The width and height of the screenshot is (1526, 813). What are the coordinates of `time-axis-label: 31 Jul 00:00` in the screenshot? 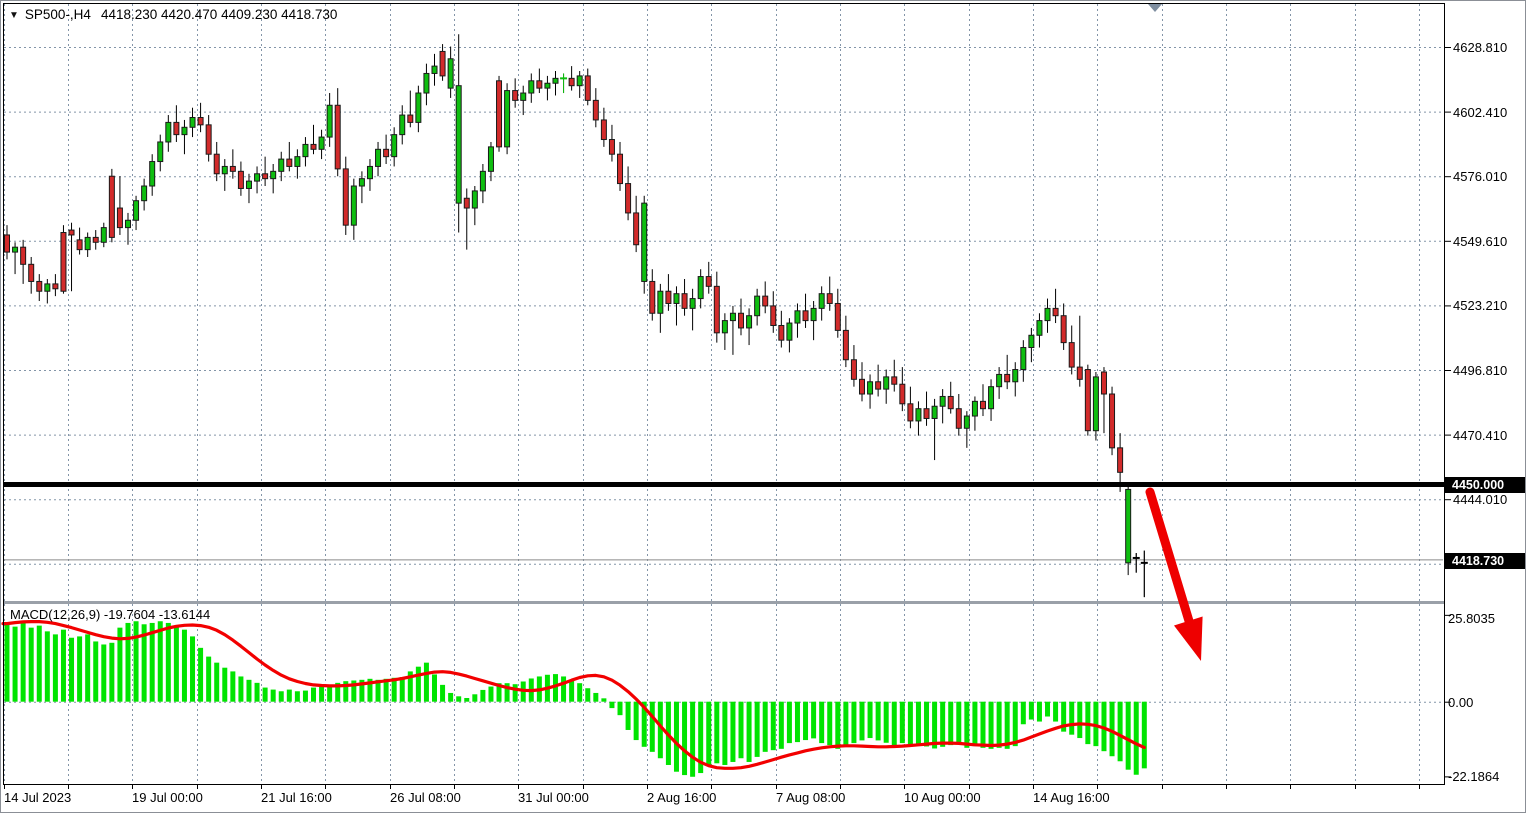 It's located at (553, 797).